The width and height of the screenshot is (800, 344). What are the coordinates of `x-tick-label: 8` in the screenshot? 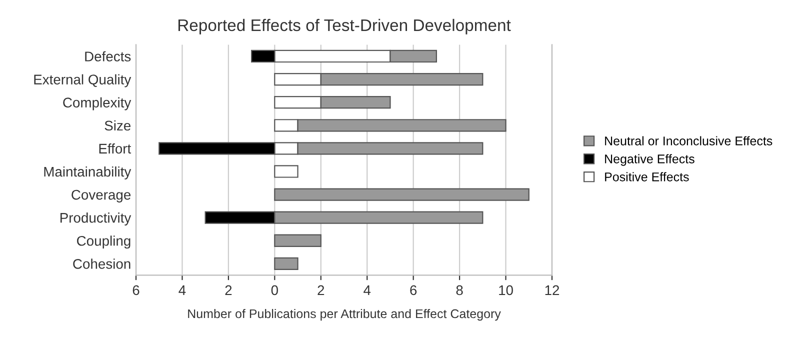 It's located at (459, 290).